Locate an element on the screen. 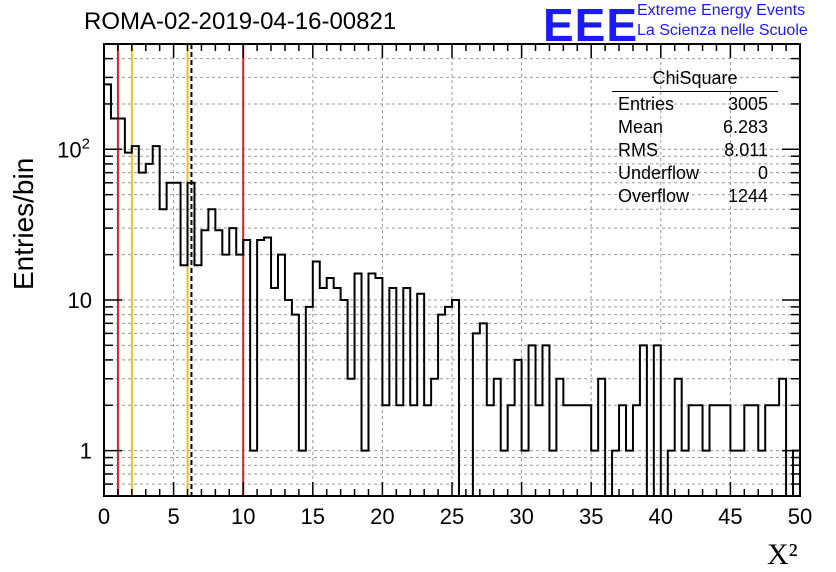  y-tick-labels: 1 10 102 is located at coordinates (74, 299).